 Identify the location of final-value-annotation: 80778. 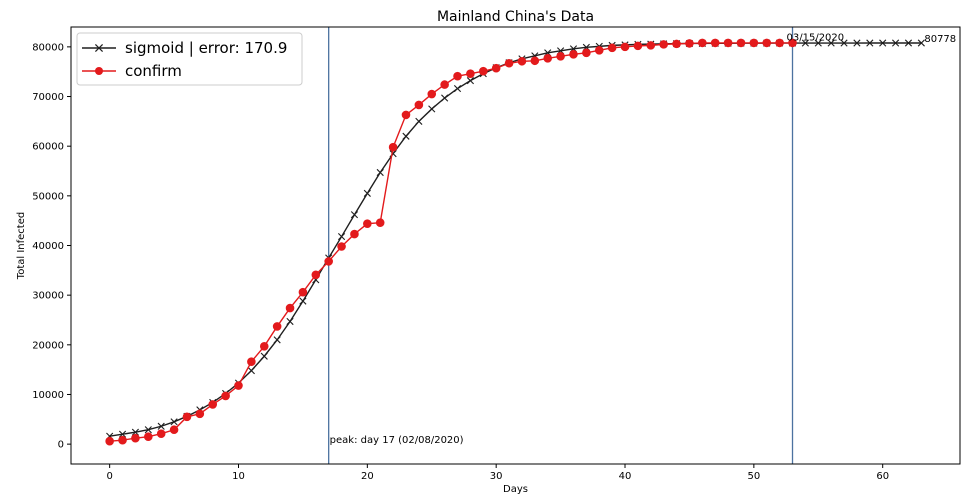
(940, 39).